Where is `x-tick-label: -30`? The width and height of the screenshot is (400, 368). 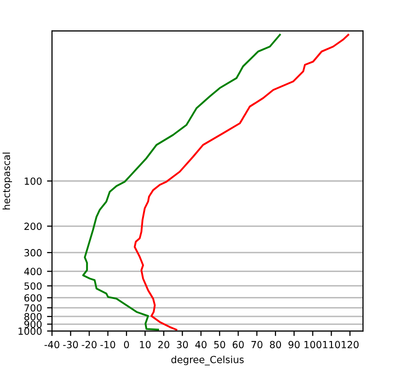 x-tick-label: -30 is located at coordinates (70, 344).